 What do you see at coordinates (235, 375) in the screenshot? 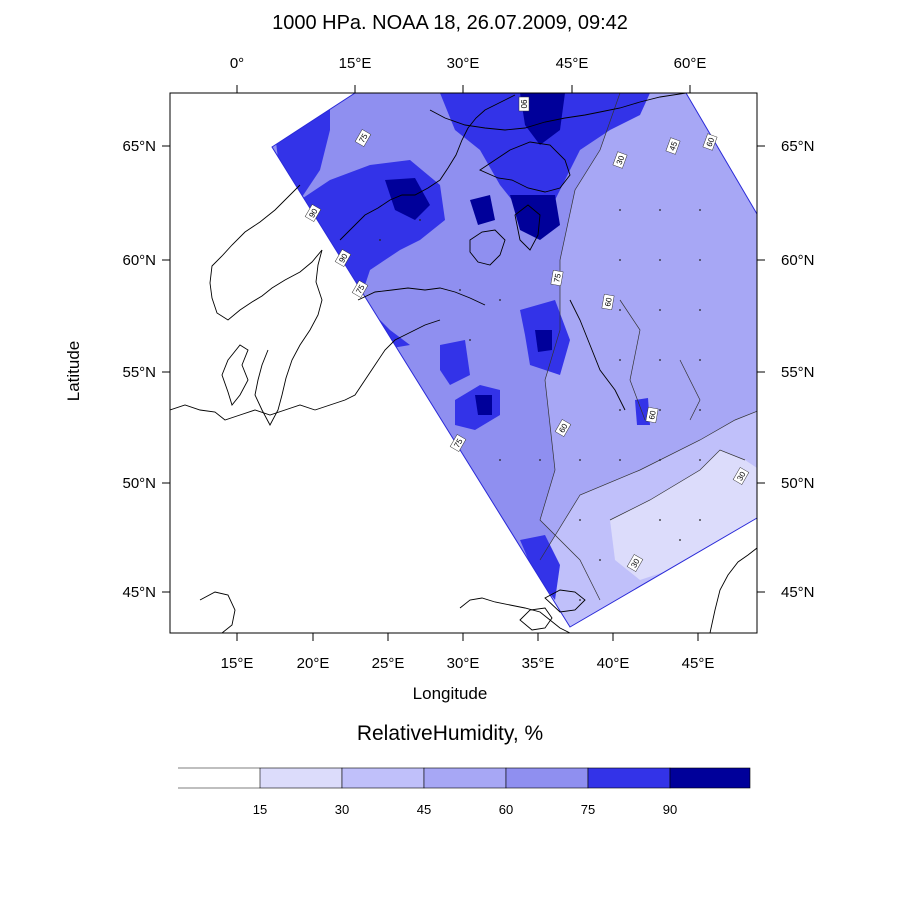
I see `denmark-coast` at bounding box center [235, 375].